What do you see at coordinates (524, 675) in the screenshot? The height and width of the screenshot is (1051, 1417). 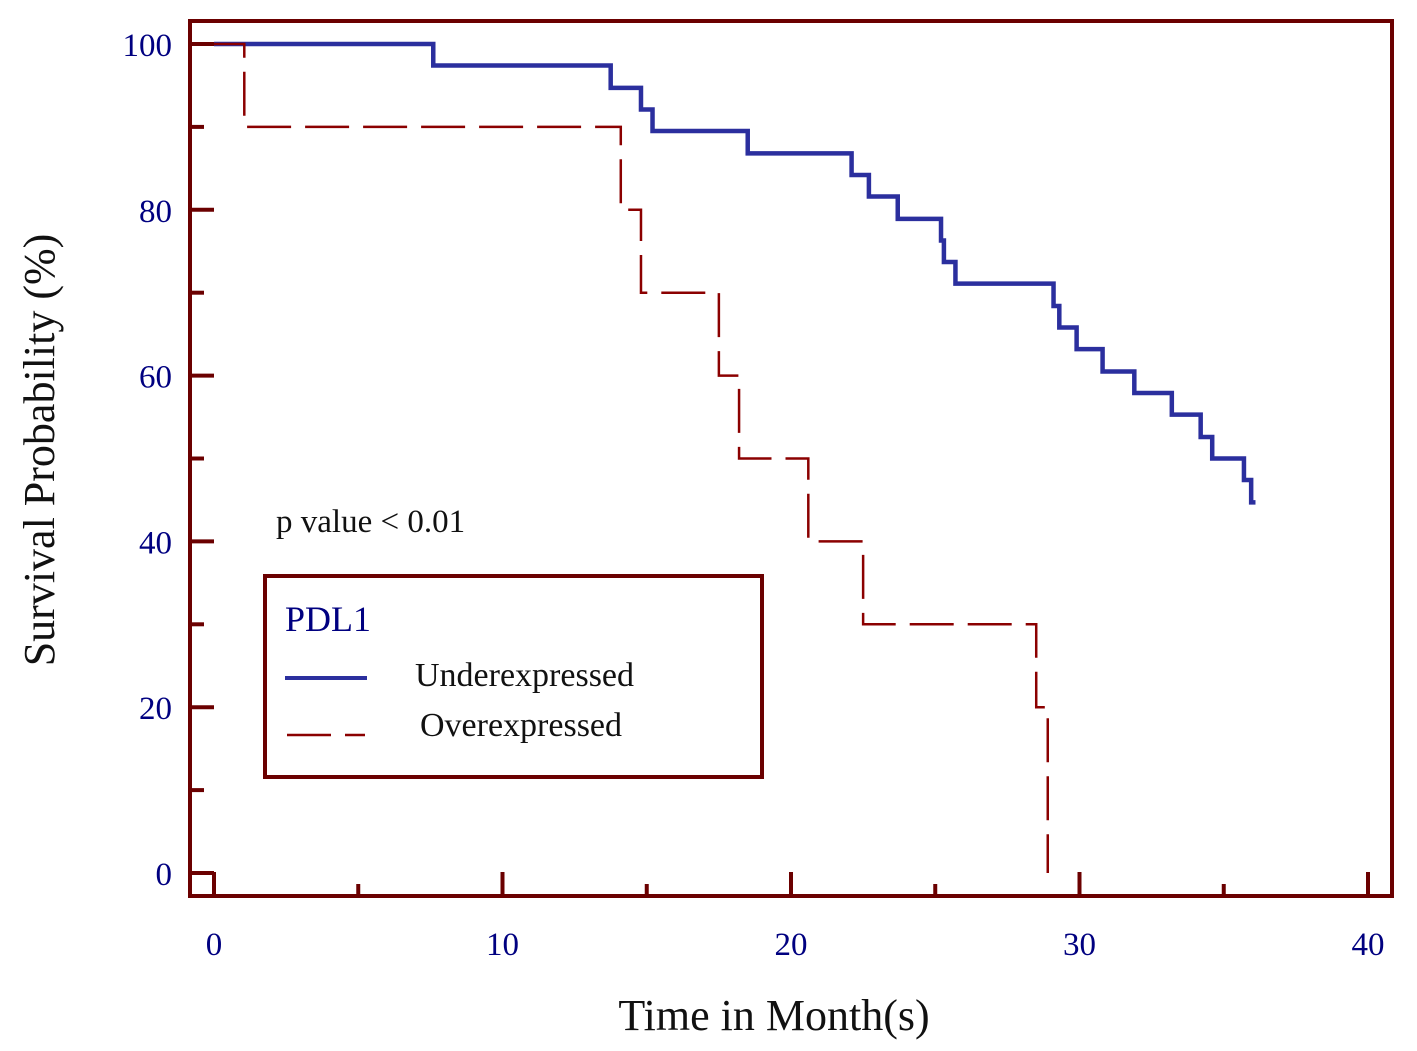 I see `legend-label-underexpressed: Underexpressed` at bounding box center [524, 675].